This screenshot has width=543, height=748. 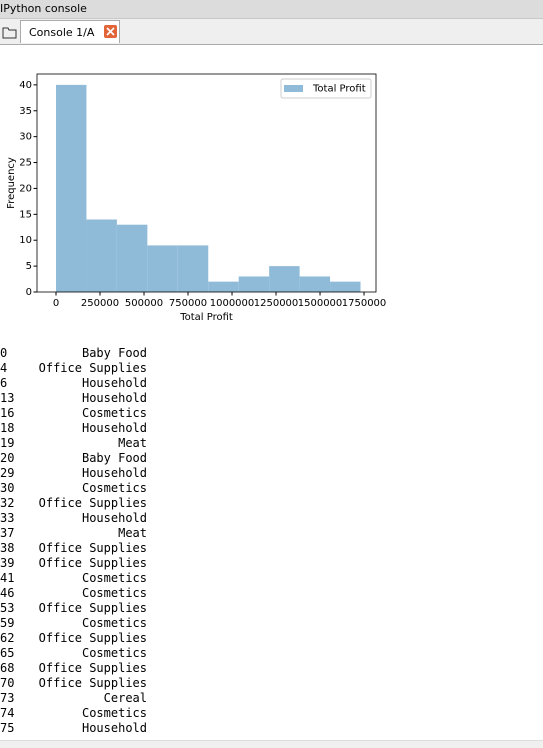 What do you see at coordinates (75, 593) in the screenshot?
I see `output-row: 46 Cosmetics` at bounding box center [75, 593].